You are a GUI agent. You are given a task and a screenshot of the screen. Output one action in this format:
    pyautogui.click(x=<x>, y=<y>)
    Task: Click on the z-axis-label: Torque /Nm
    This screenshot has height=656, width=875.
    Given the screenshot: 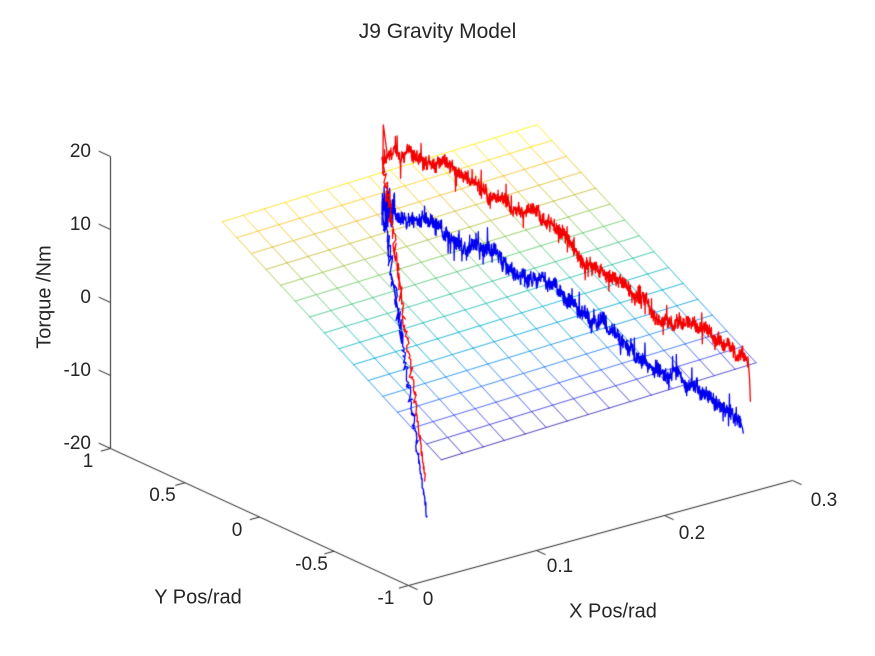 What is the action you would take?
    pyautogui.click(x=44, y=297)
    